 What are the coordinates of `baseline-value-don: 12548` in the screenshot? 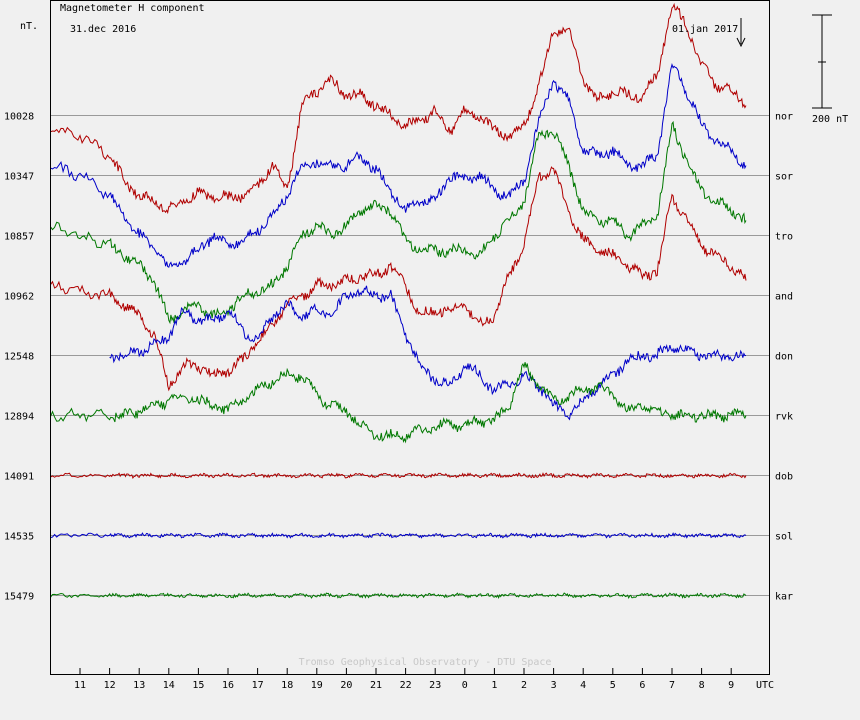 It's located at (19, 357).